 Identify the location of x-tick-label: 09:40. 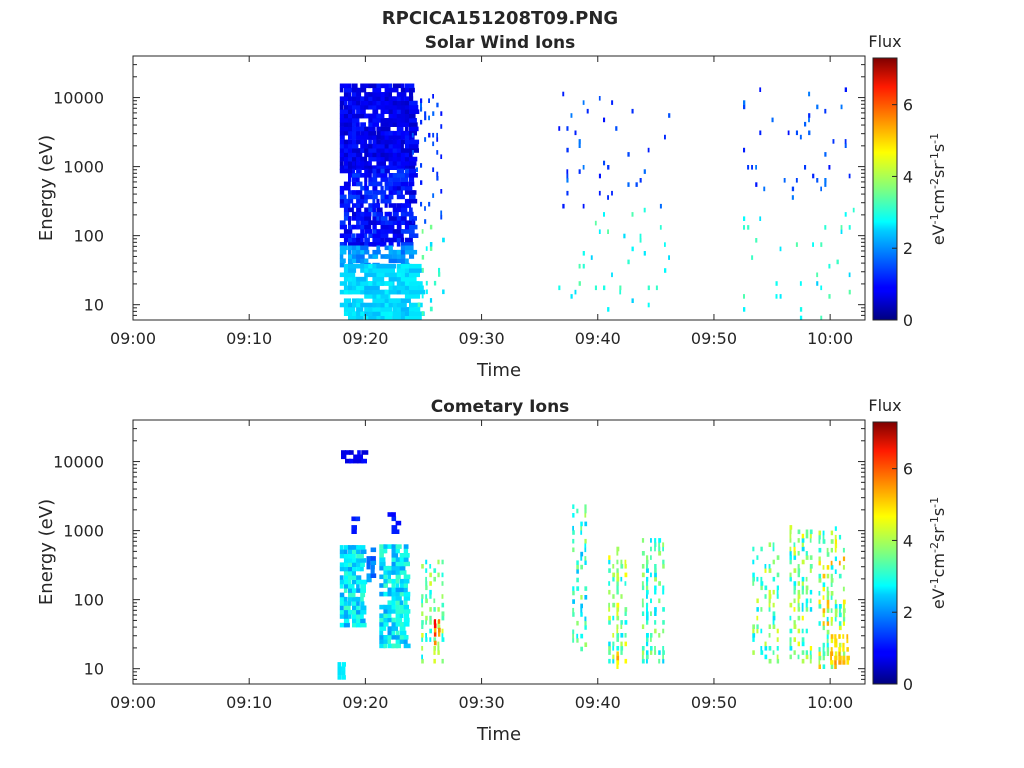
(598, 702).